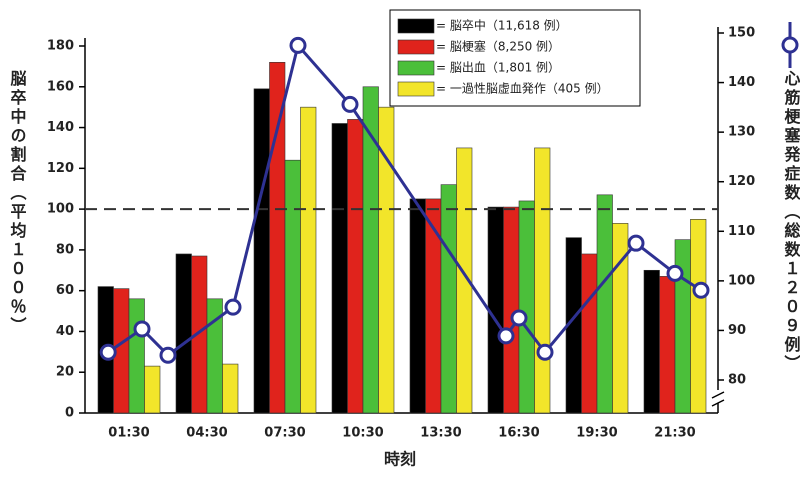 The width and height of the screenshot is (800, 477). Describe the element at coordinates (206, 433) in the screenshot. I see `x-tick-label: 04:30` at that location.